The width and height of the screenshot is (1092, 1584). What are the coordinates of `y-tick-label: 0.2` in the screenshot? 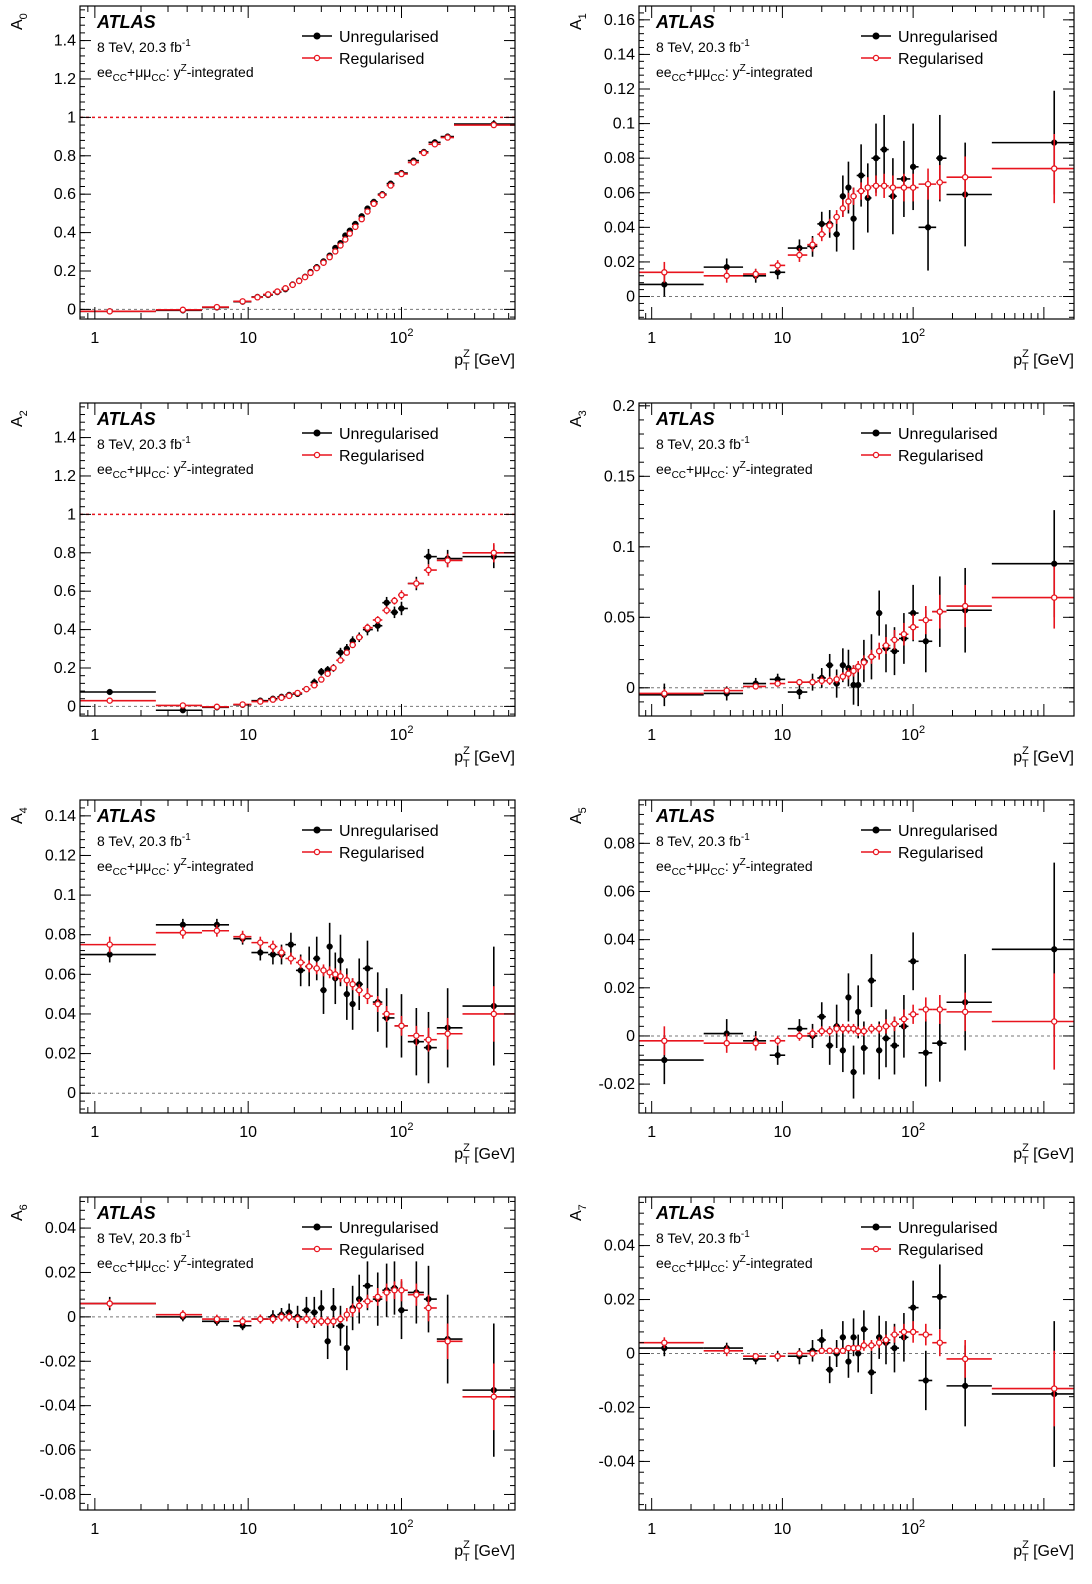 It's located at (65, 271).